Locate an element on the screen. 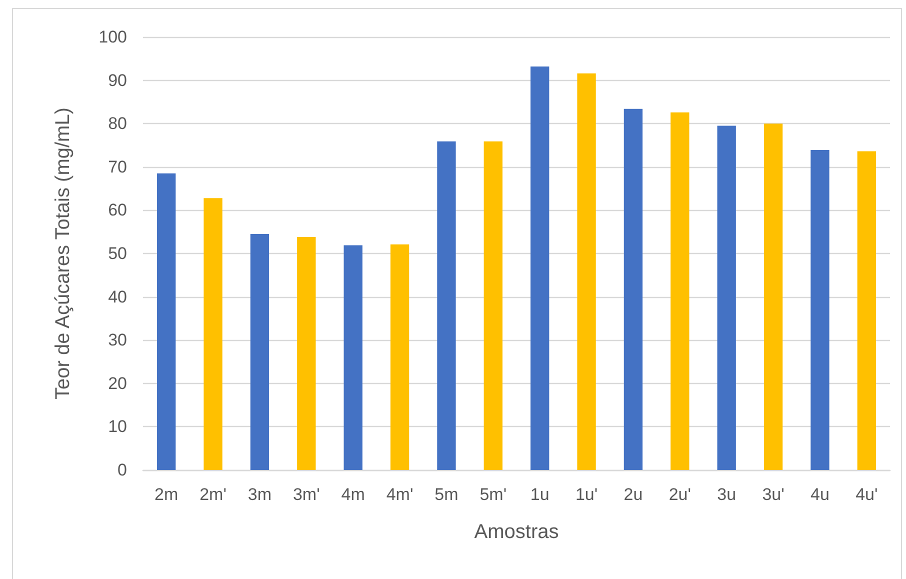 The image size is (906, 579). x-tick-label: 4u is located at coordinates (820, 494).